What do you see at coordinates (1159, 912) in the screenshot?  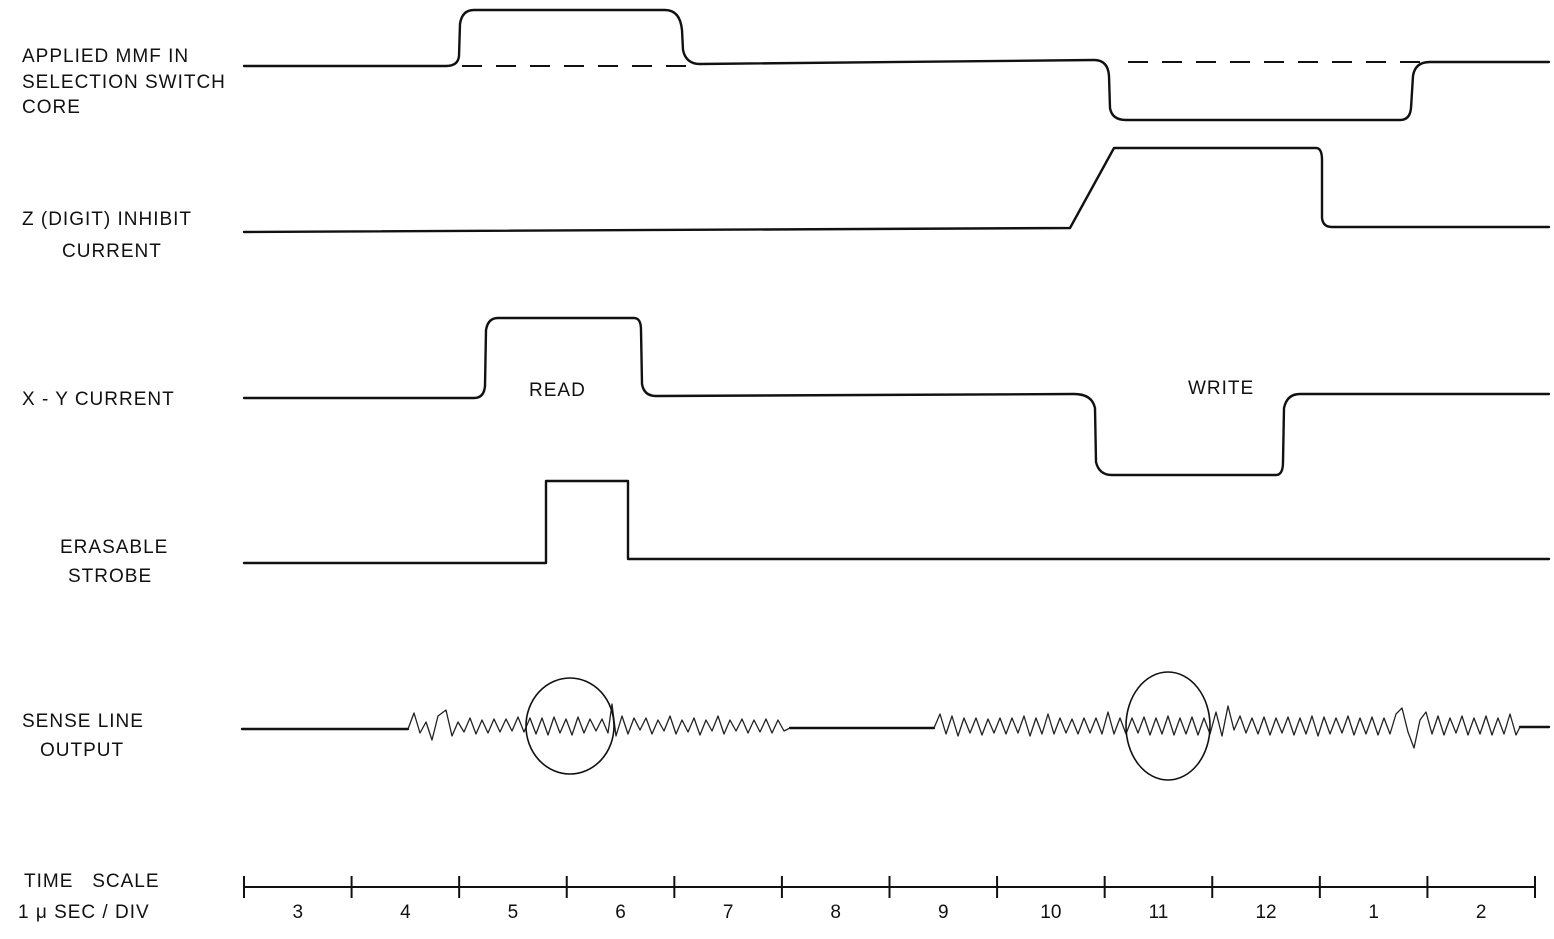 I see `time-division-label: 11` at bounding box center [1159, 912].